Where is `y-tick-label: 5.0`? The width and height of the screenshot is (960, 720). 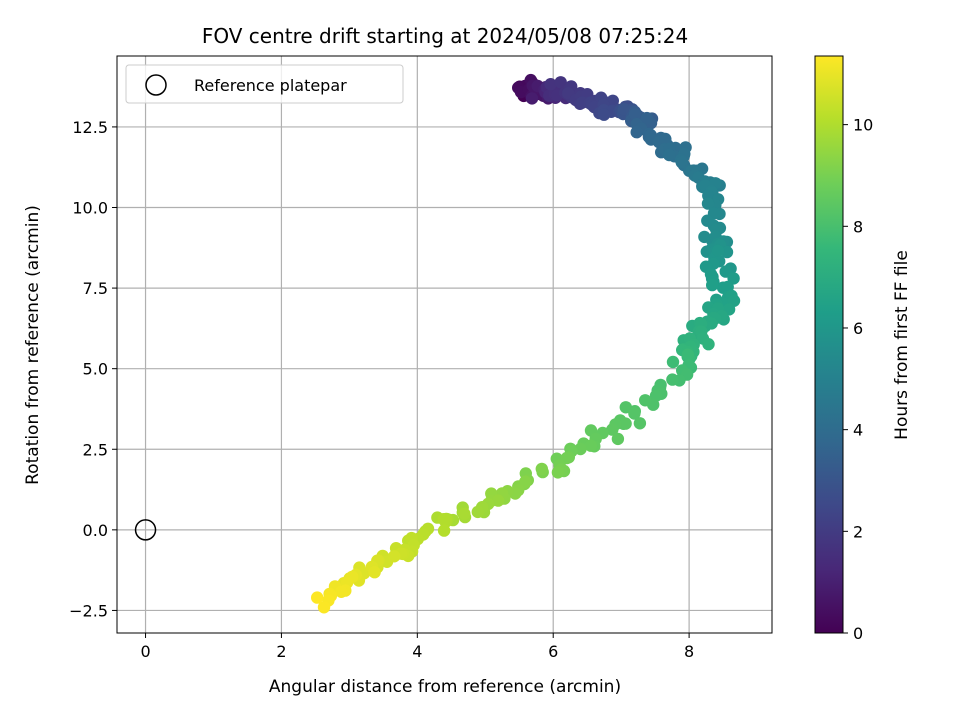
y-tick-label: 5.0 is located at coordinates (95, 369).